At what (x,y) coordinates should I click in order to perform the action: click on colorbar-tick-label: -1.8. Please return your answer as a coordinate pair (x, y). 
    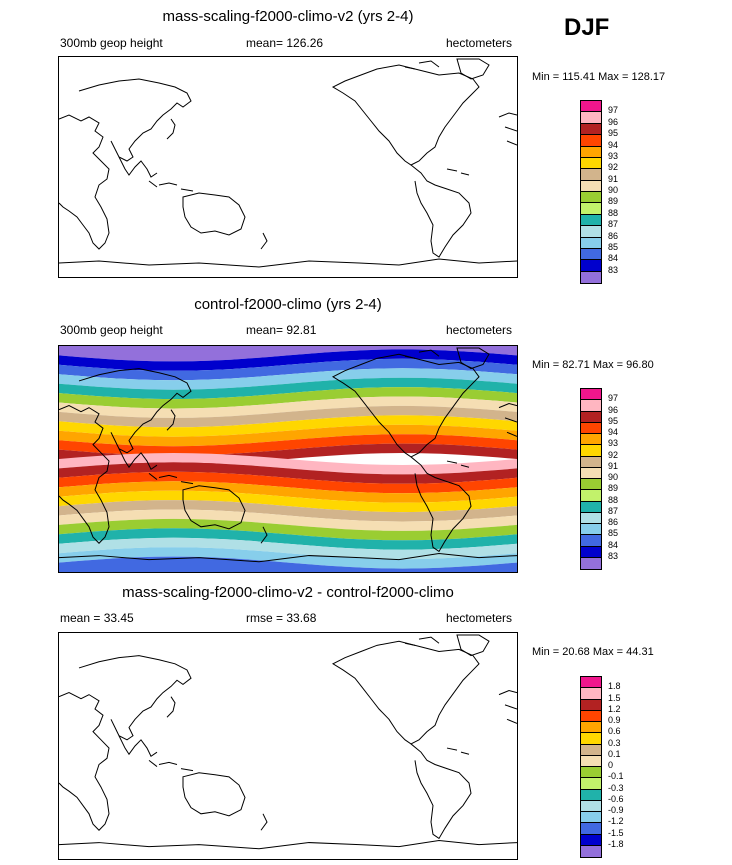
    Looking at the image, I should click on (616, 843).